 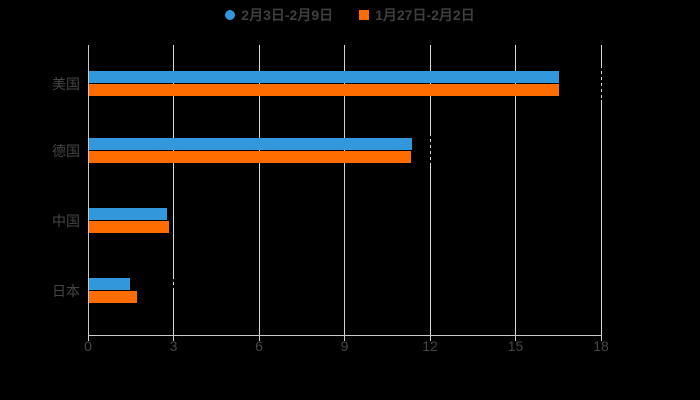 I want to click on x-tick-label: 9, so click(x=344, y=346).